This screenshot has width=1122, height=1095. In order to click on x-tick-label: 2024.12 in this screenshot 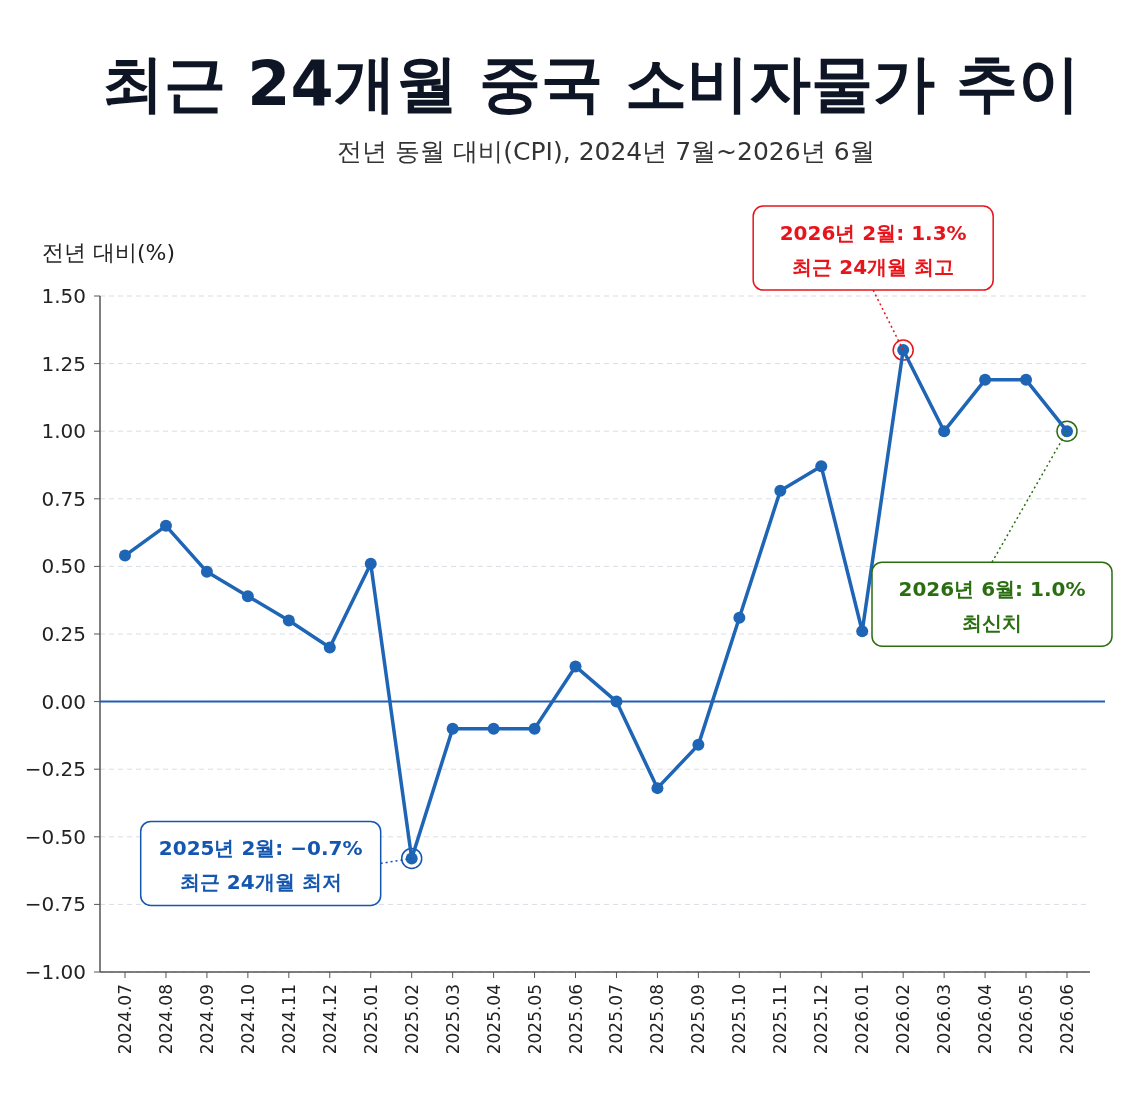, I will do `click(329, 1019)`.